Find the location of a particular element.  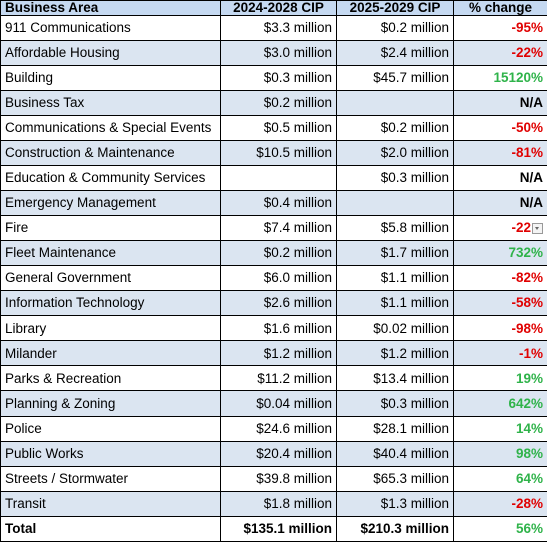

cell-text: -98% is located at coordinates (527, 328).